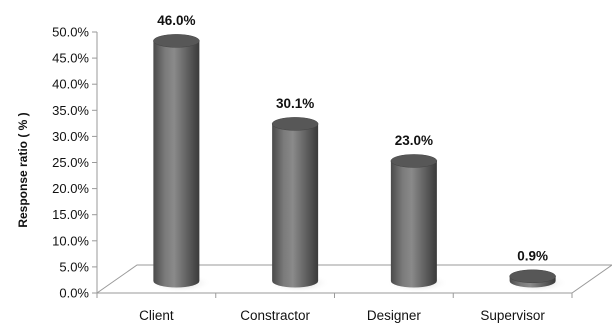  I want to click on category-label: Supervisor, so click(512, 315).